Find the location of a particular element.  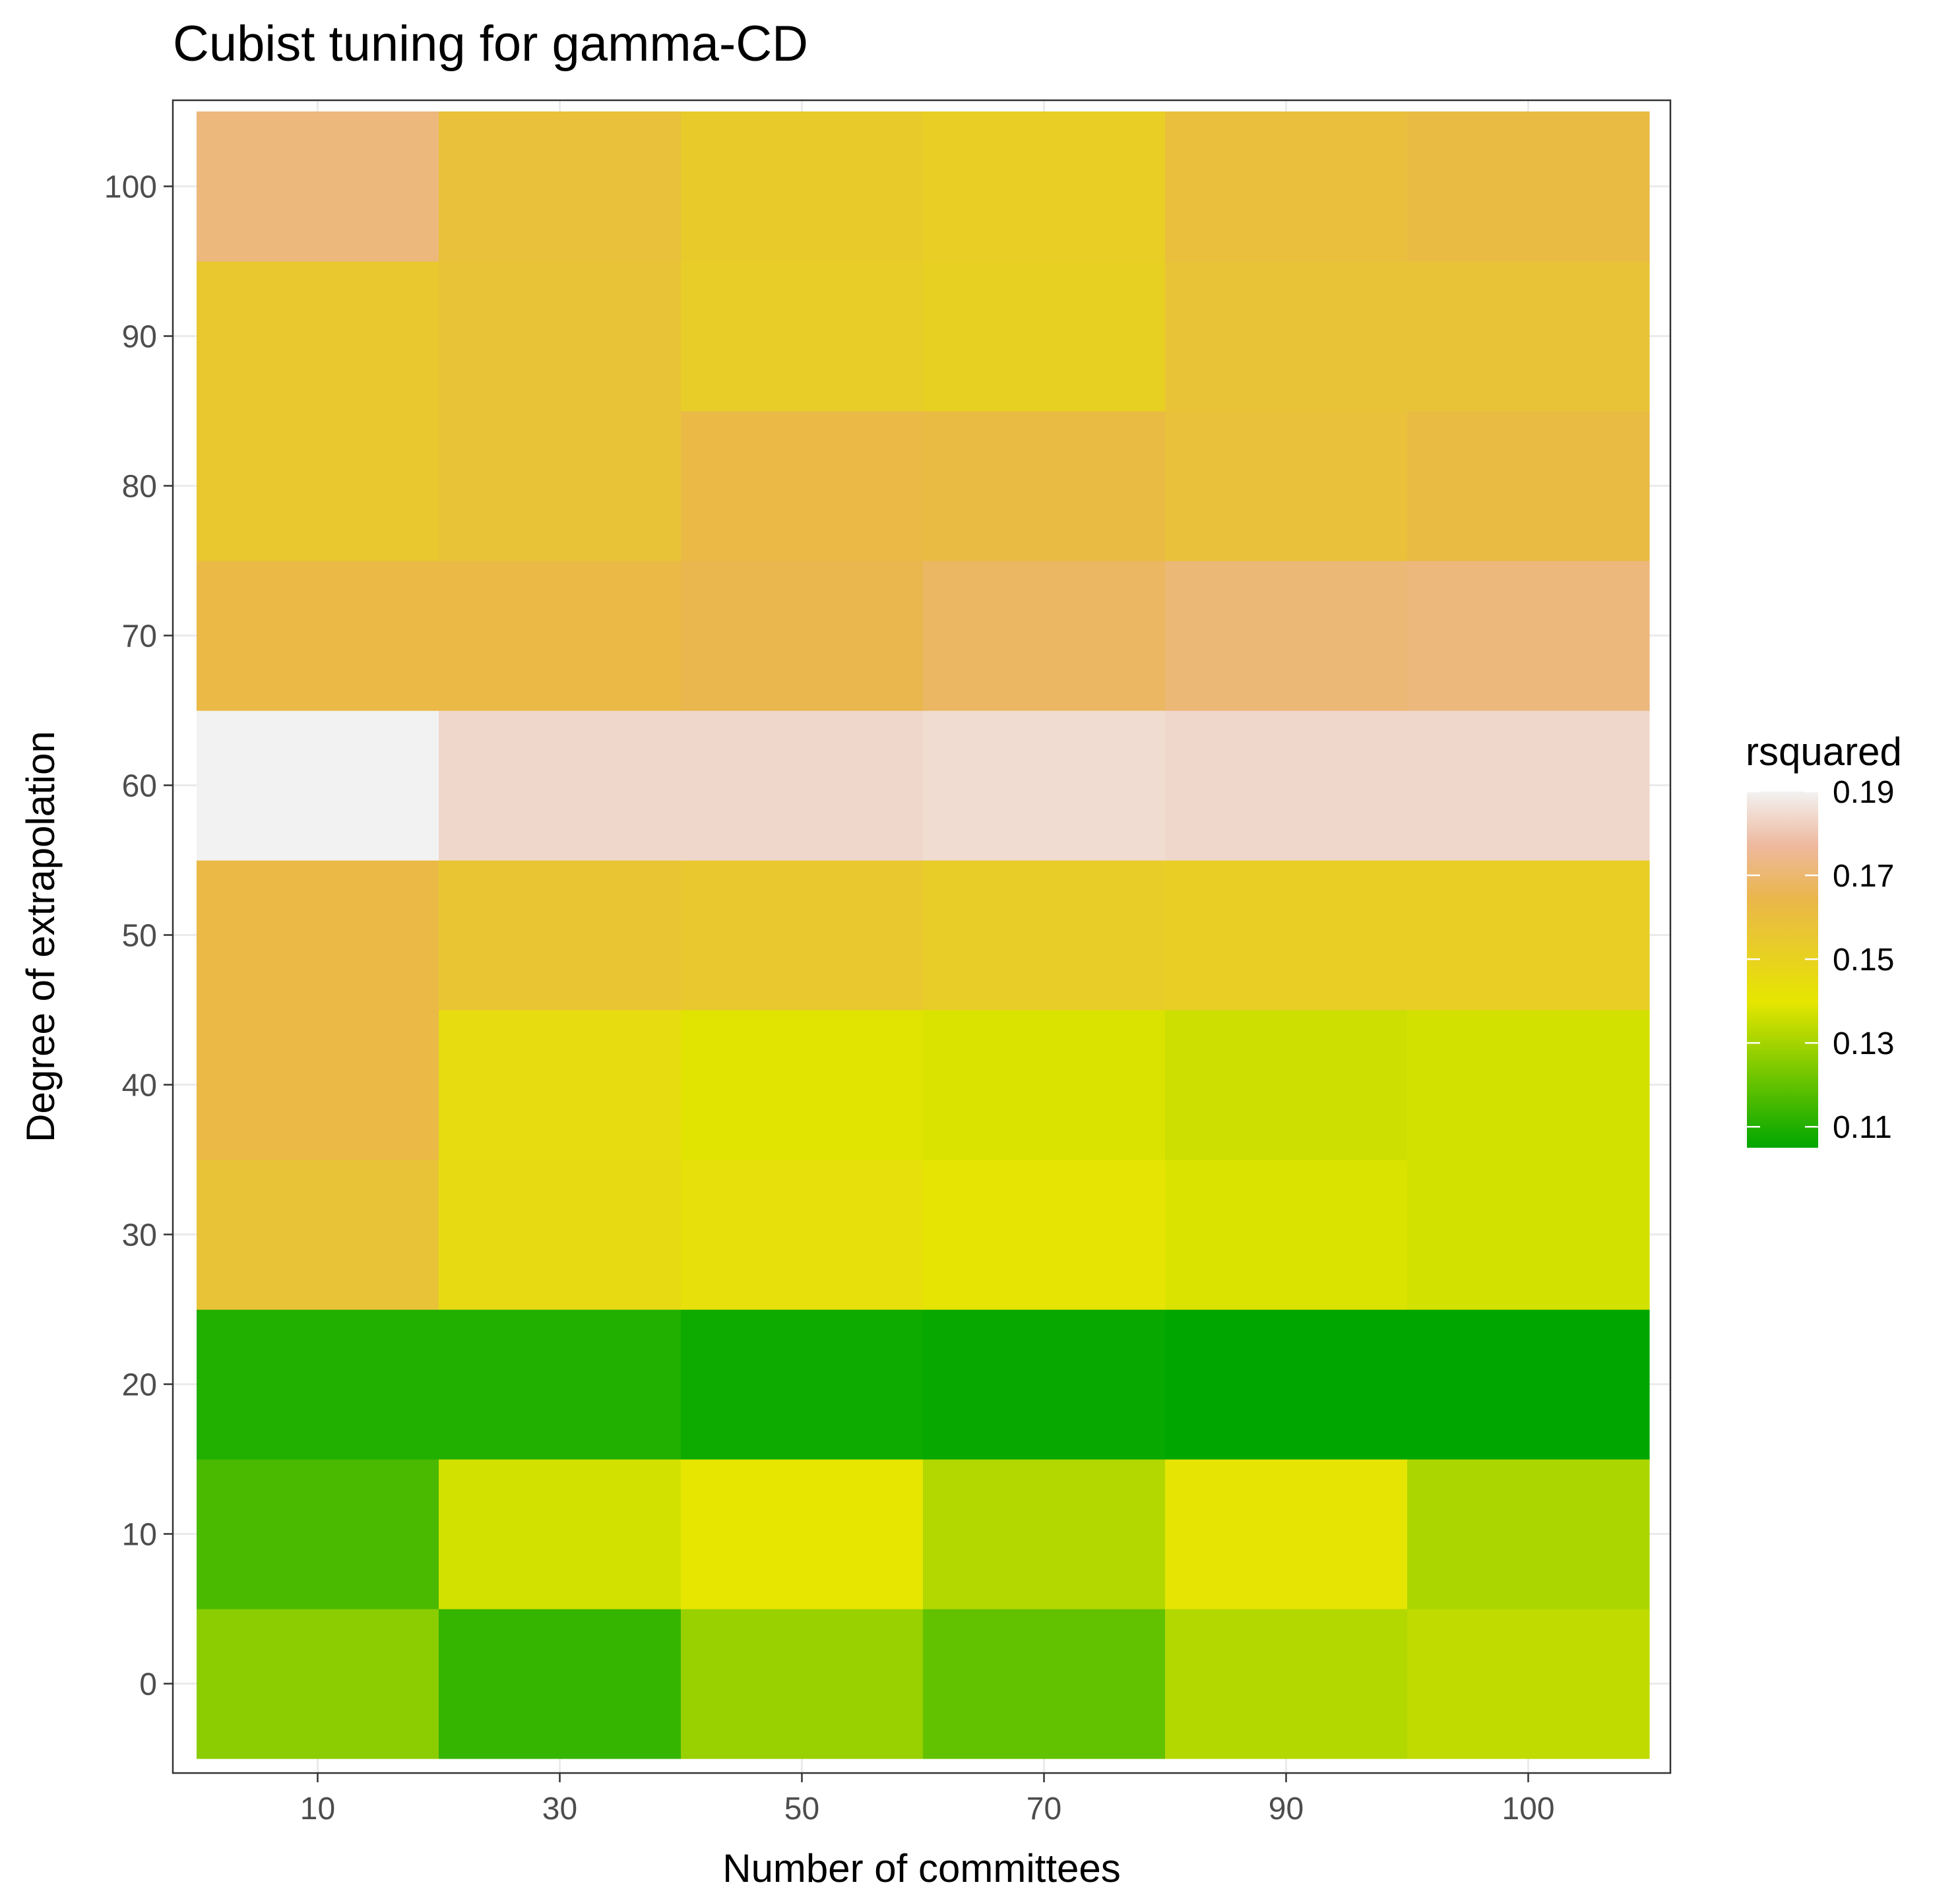

x-axis: 10 30 50 70 90 100 is located at coordinates (927, 1800).